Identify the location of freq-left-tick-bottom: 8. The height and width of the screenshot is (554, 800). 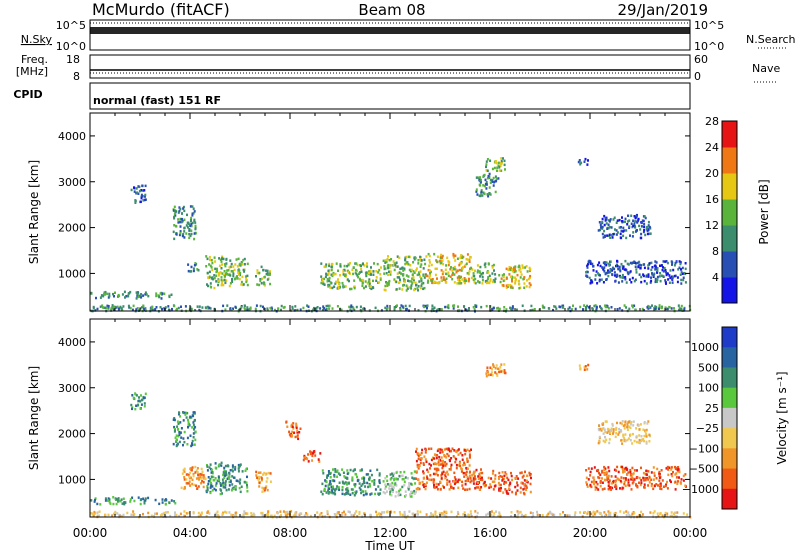
(76, 76).